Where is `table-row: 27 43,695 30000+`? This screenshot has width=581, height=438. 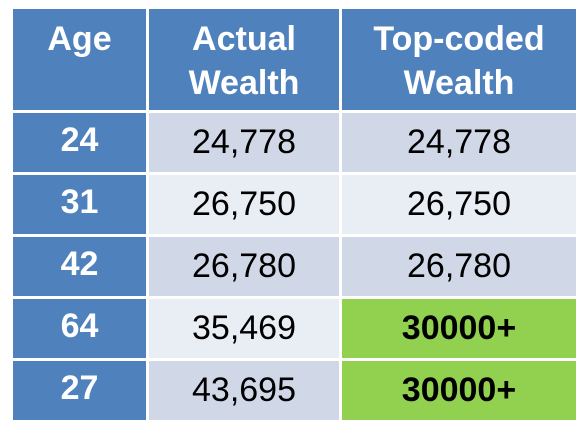
table-row: 27 43,695 30000+ is located at coordinates (294, 390).